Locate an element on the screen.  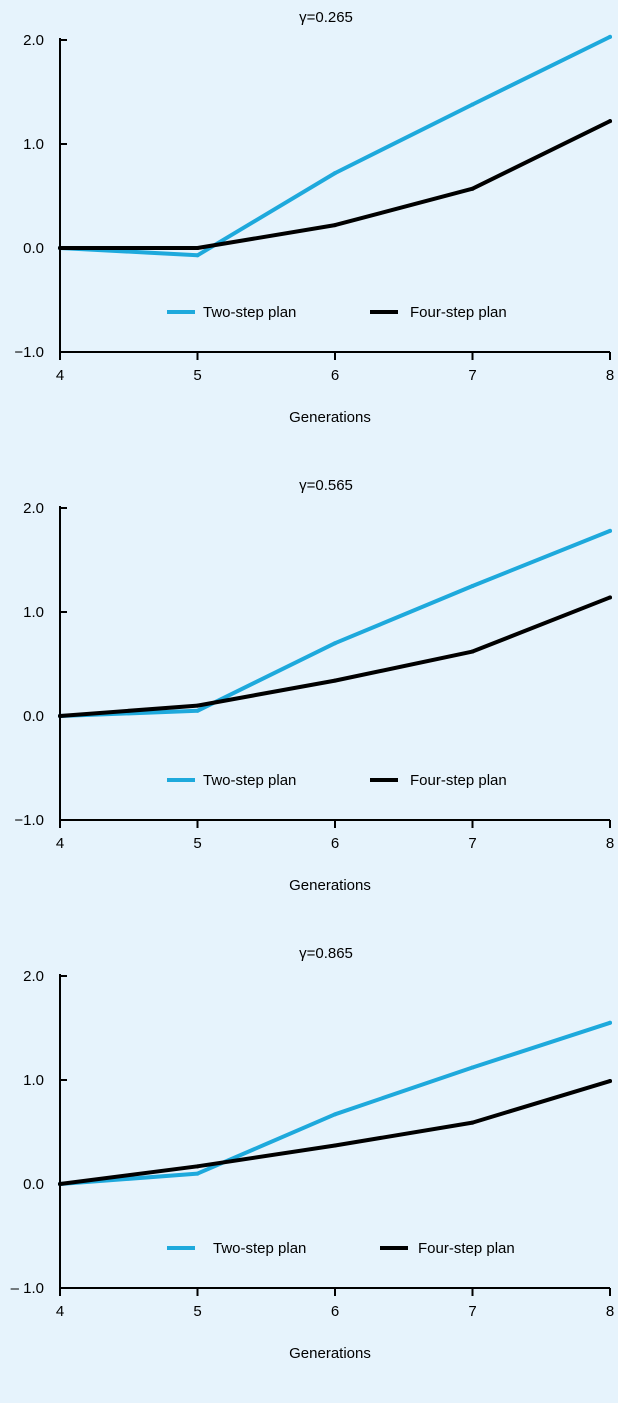
y-tick-label: – 1.0 is located at coordinates (27, 1288).